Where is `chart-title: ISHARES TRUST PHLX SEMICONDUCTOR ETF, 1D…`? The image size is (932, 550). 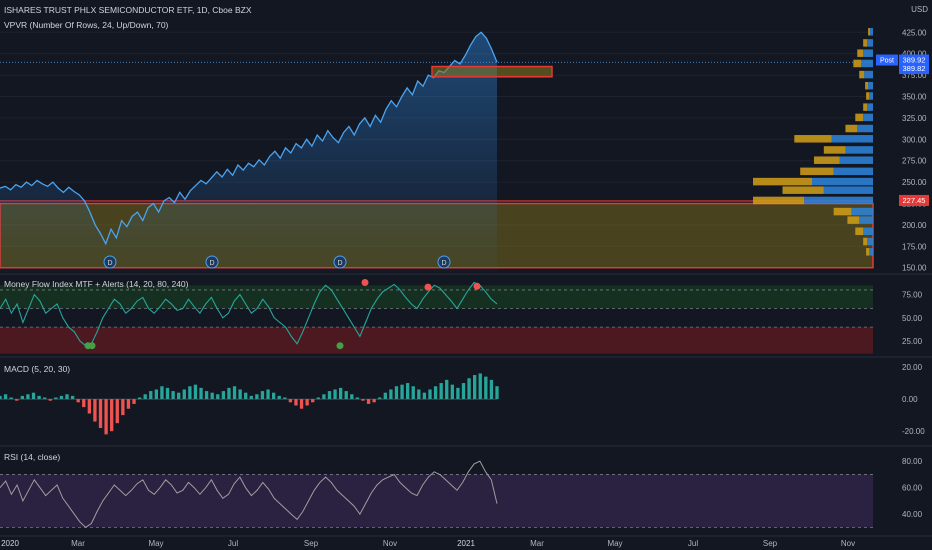 chart-title: ISHARES TRUST PHLX SEMICONDUCTOR ETF, 1D… is located at coordinates (128, 10).